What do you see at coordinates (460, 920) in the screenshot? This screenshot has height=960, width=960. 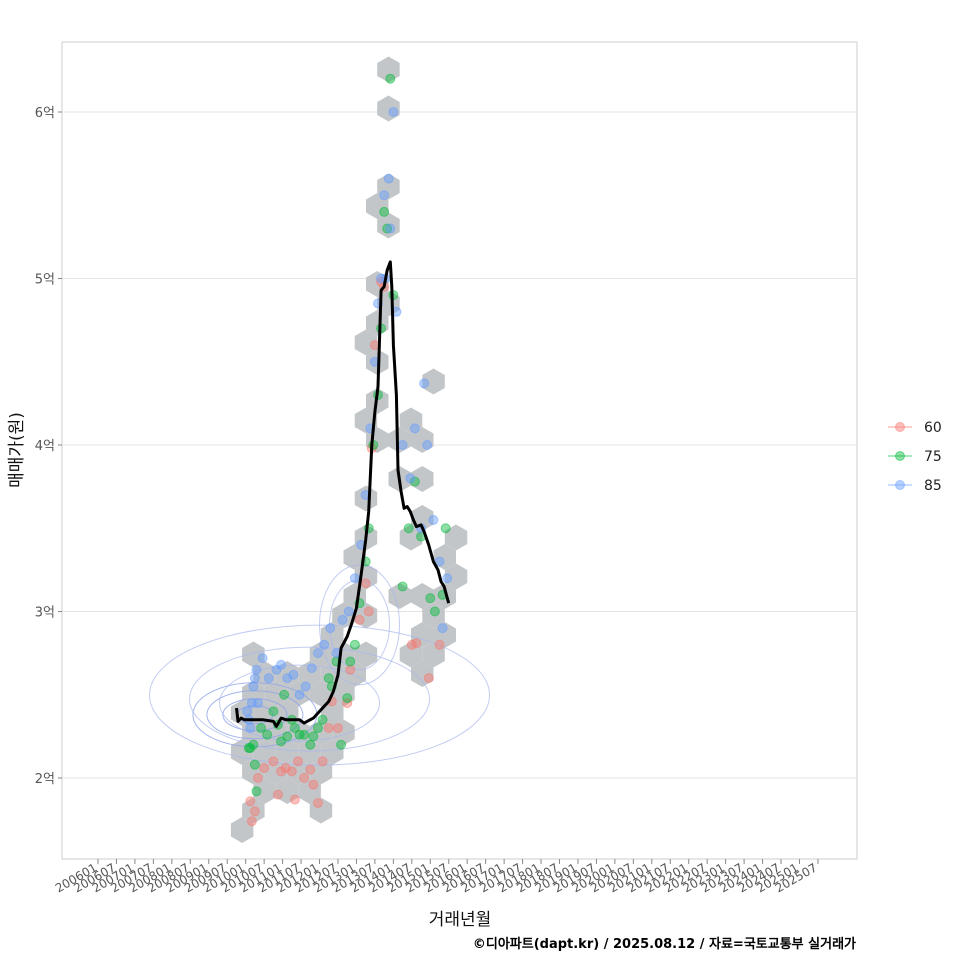 I see `x-axis-title: 거래년월` at bounding box center [460, 920].